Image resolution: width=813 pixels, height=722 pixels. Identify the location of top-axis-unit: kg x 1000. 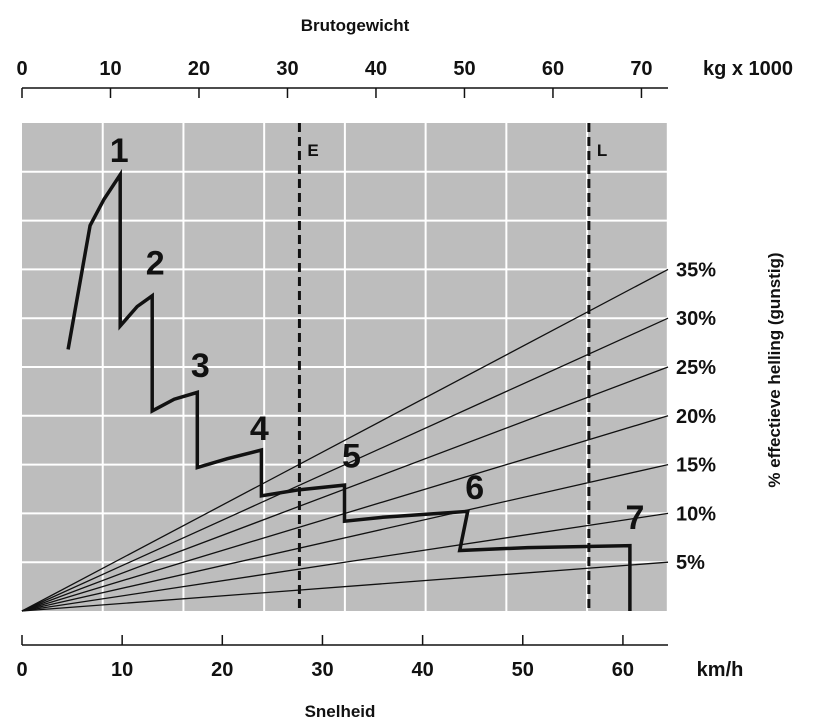
(748, 69).